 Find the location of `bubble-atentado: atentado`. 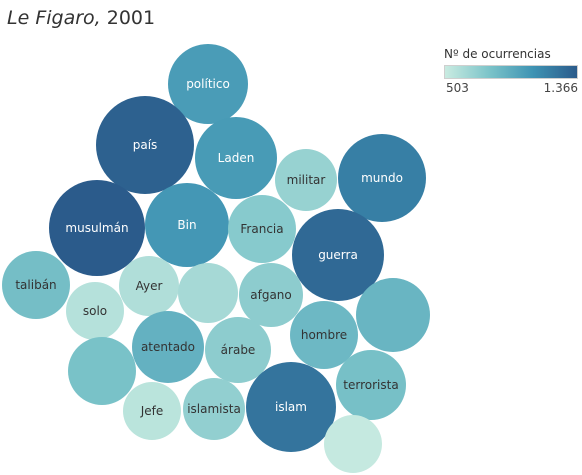

bubble-atentado: atentado is located at coordinates (168, 347).